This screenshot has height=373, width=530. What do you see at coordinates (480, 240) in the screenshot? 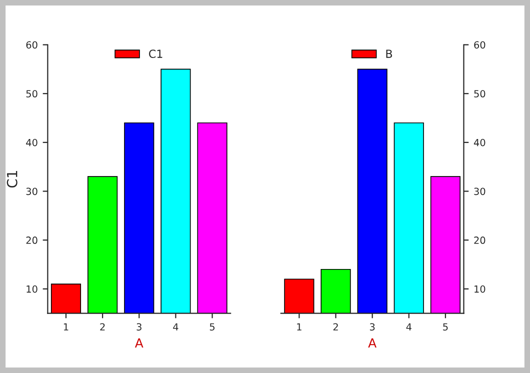
I see `y2-tick-label: 20` at bounding box center [480, 240].